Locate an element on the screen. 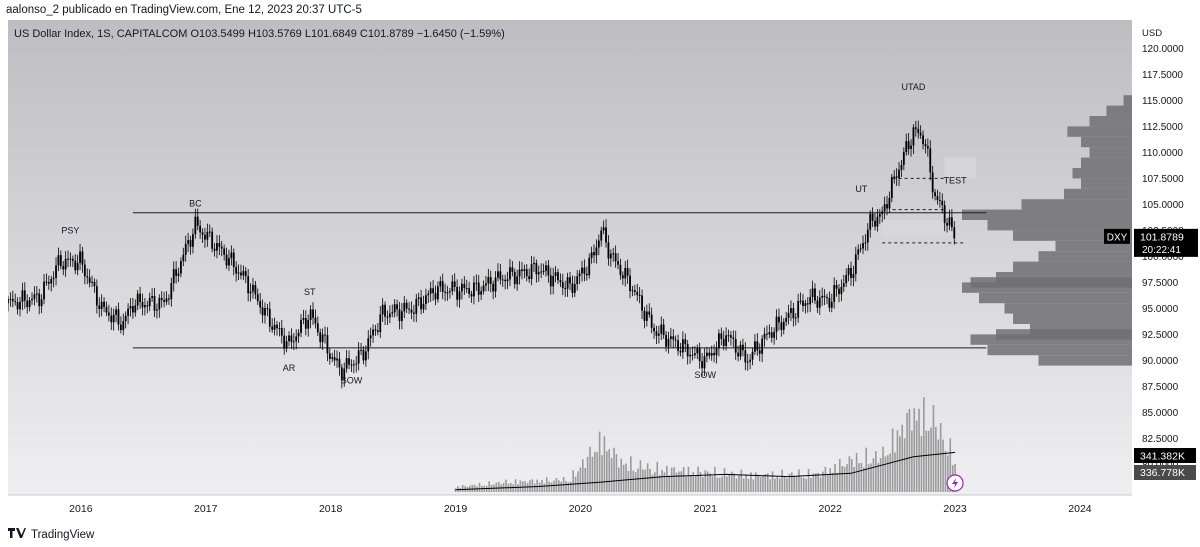 This screenshot has height=547, width=1200. y-tick-label: 87.5000 is located at coordinates (1160, 387).